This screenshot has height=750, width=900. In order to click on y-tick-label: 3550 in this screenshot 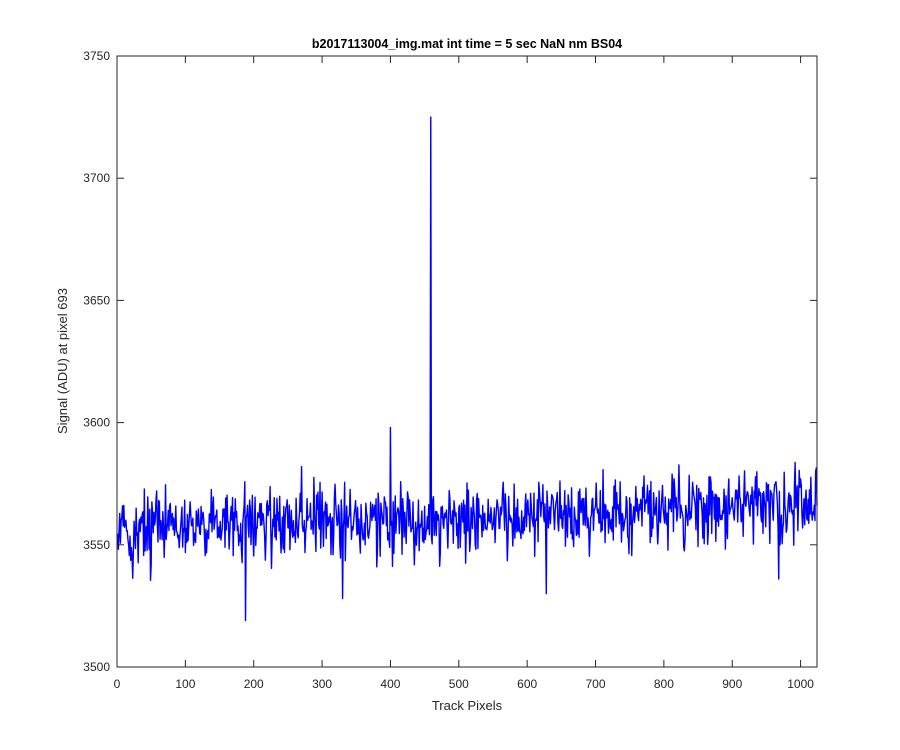, I will do `click(96, 545)`.